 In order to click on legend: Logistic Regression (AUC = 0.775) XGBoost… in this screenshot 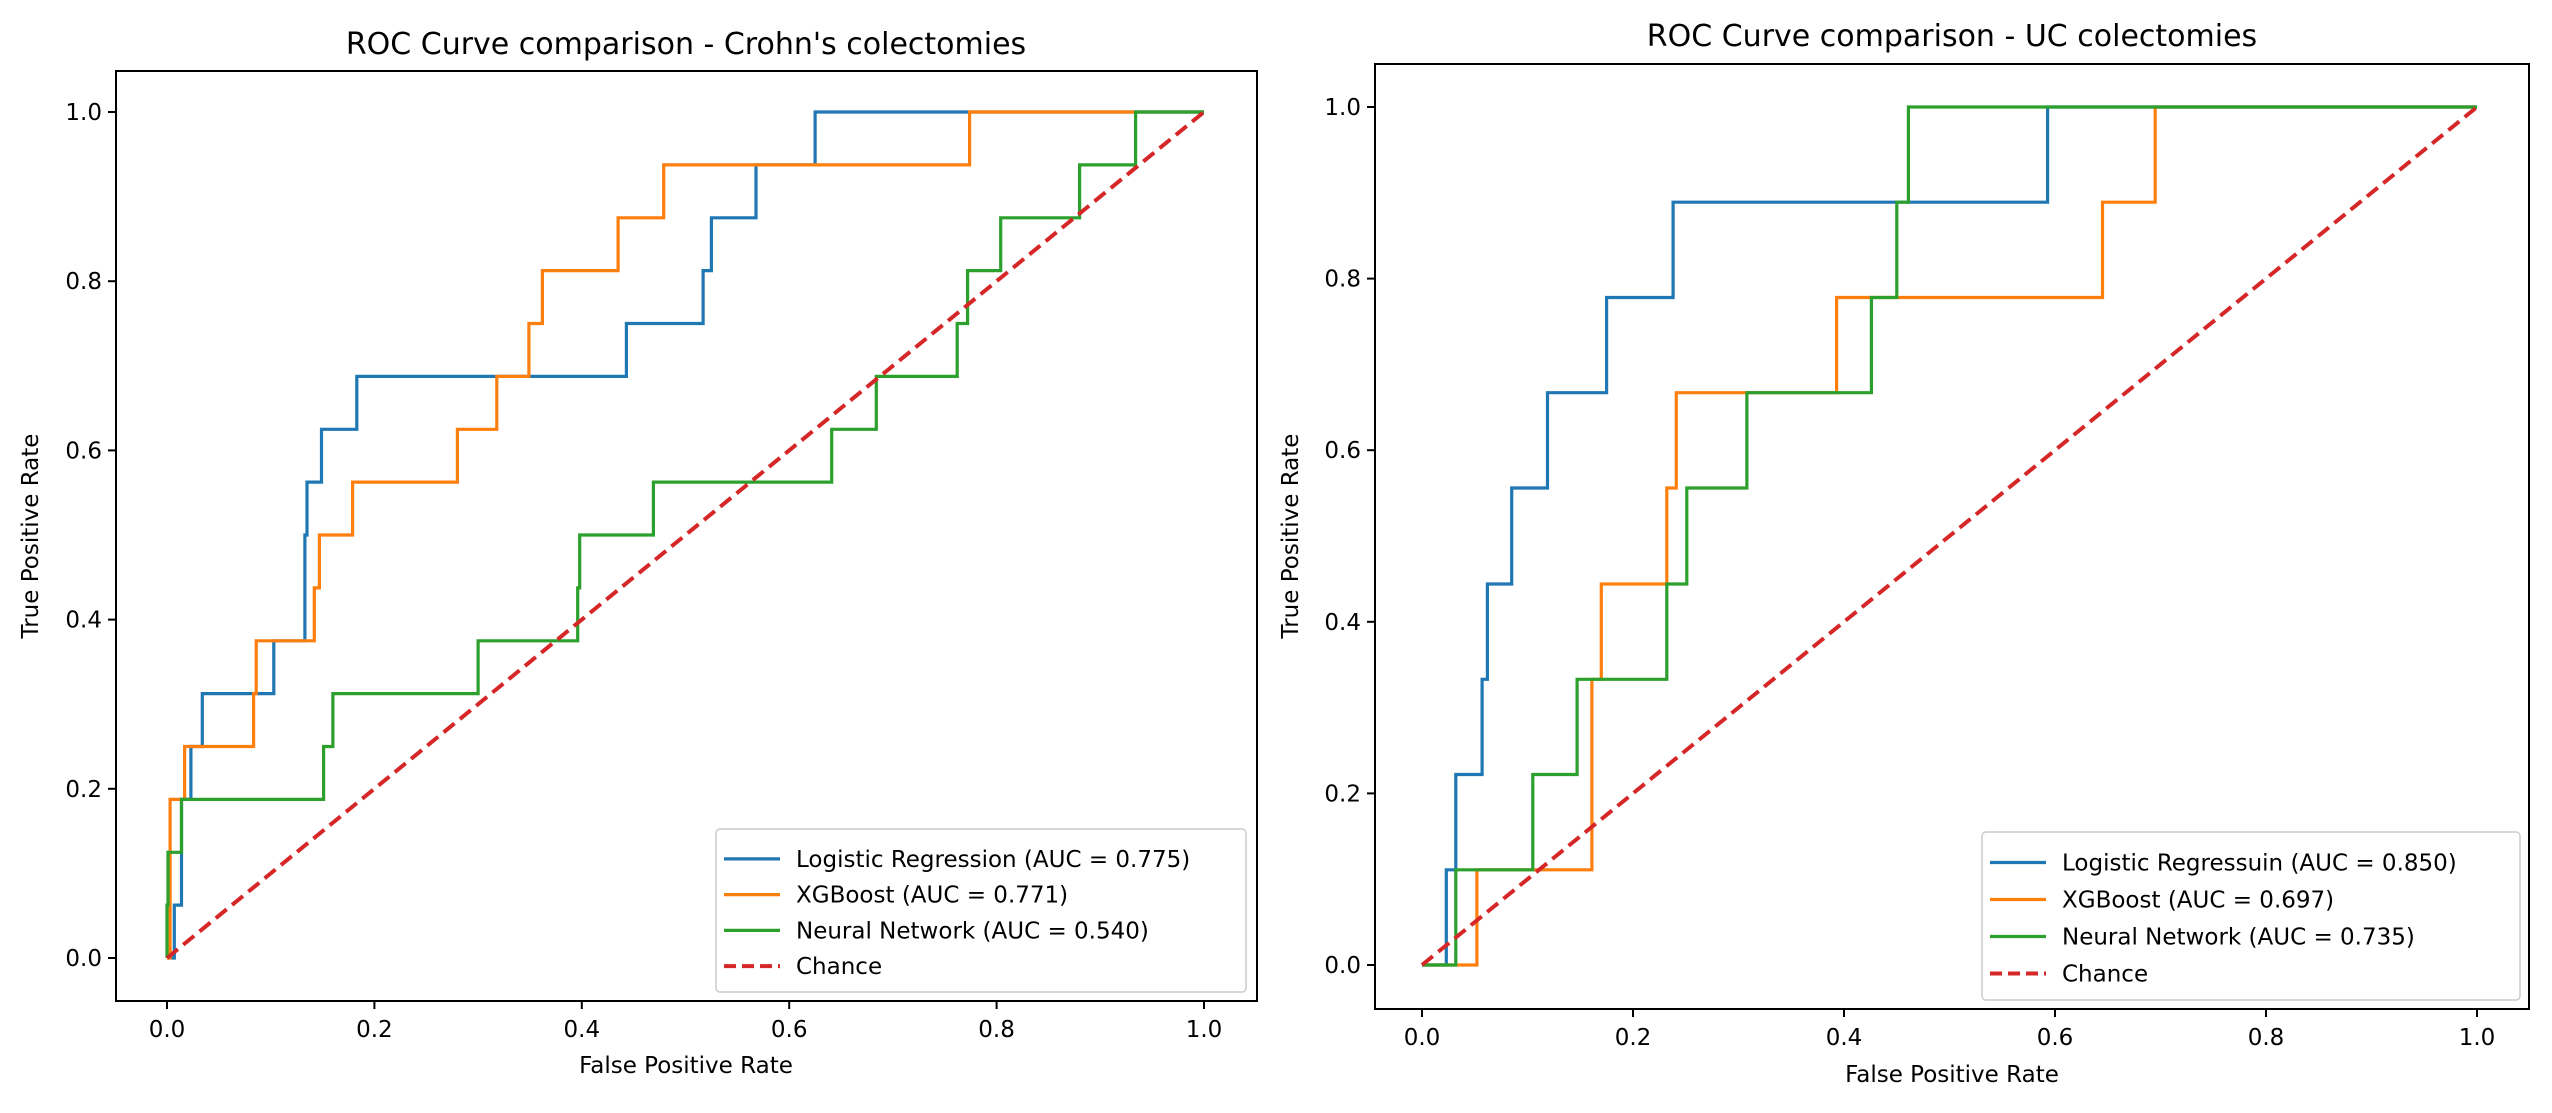, I will do `click(981, 910)`.